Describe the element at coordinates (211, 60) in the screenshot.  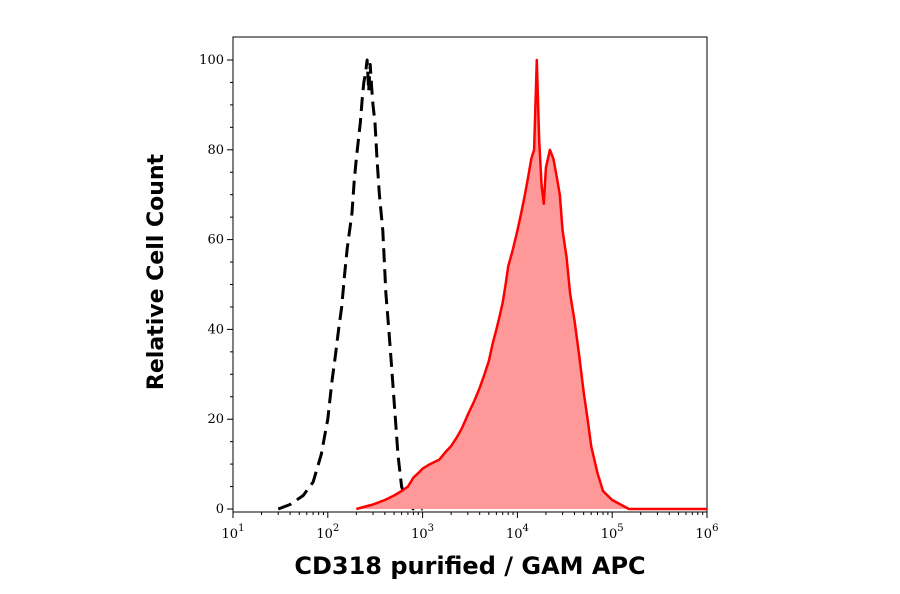
I see `y-tick-label: 100` at that location.